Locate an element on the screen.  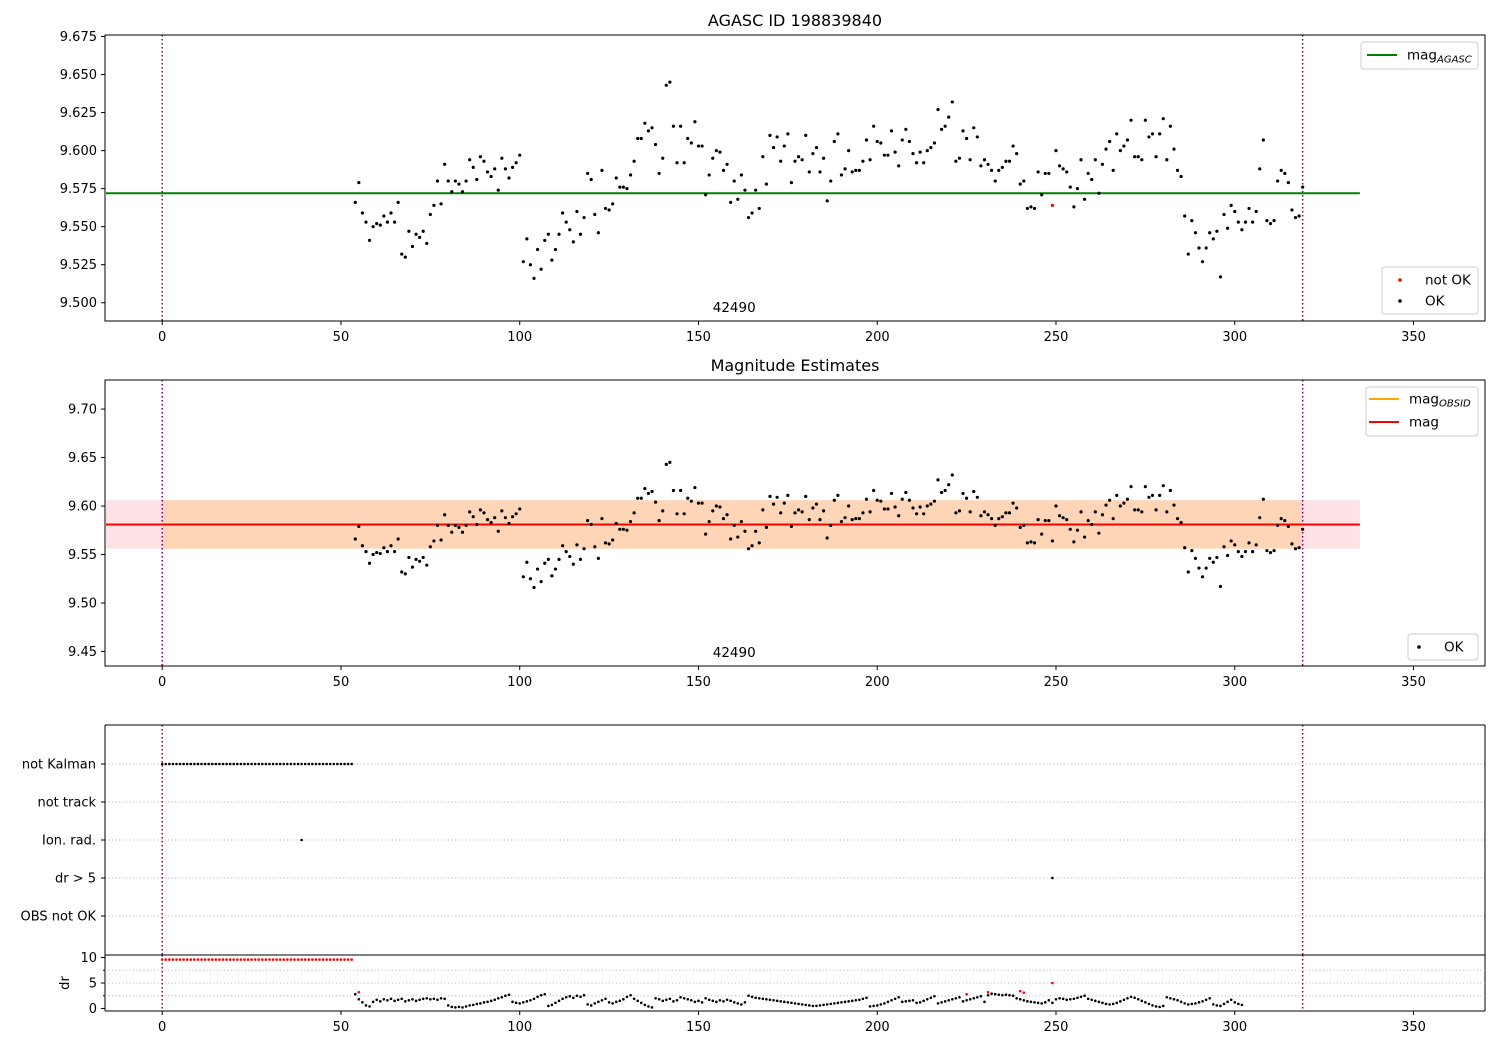
y-tick-label: 9.60 is located at coordinates (82, 507).